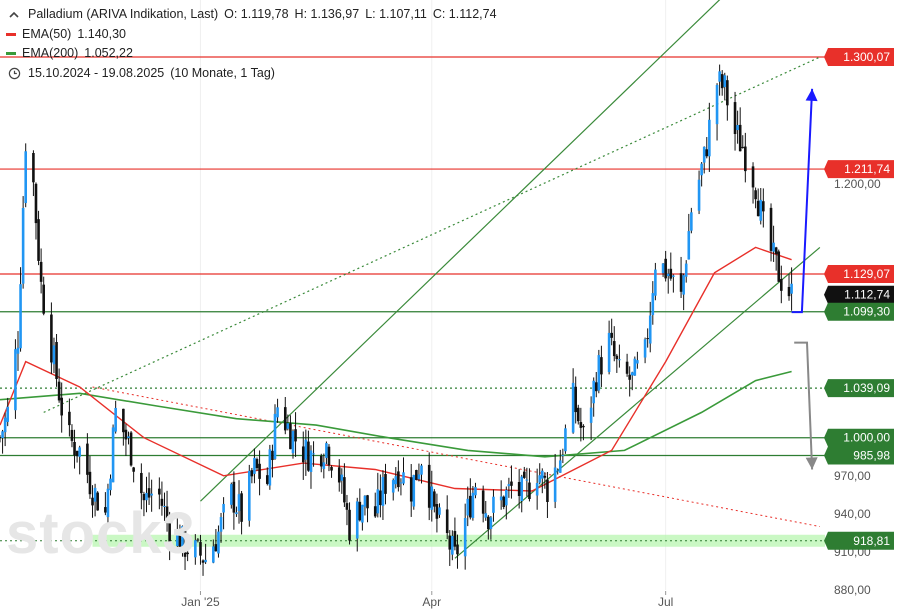 Image resolution: width=900 pixels, height=613 pixels. What do you see at coordinates (859, 388) in the screenshot?
I see `price-badge: 1.039,09` at bounding box center [859, 388].